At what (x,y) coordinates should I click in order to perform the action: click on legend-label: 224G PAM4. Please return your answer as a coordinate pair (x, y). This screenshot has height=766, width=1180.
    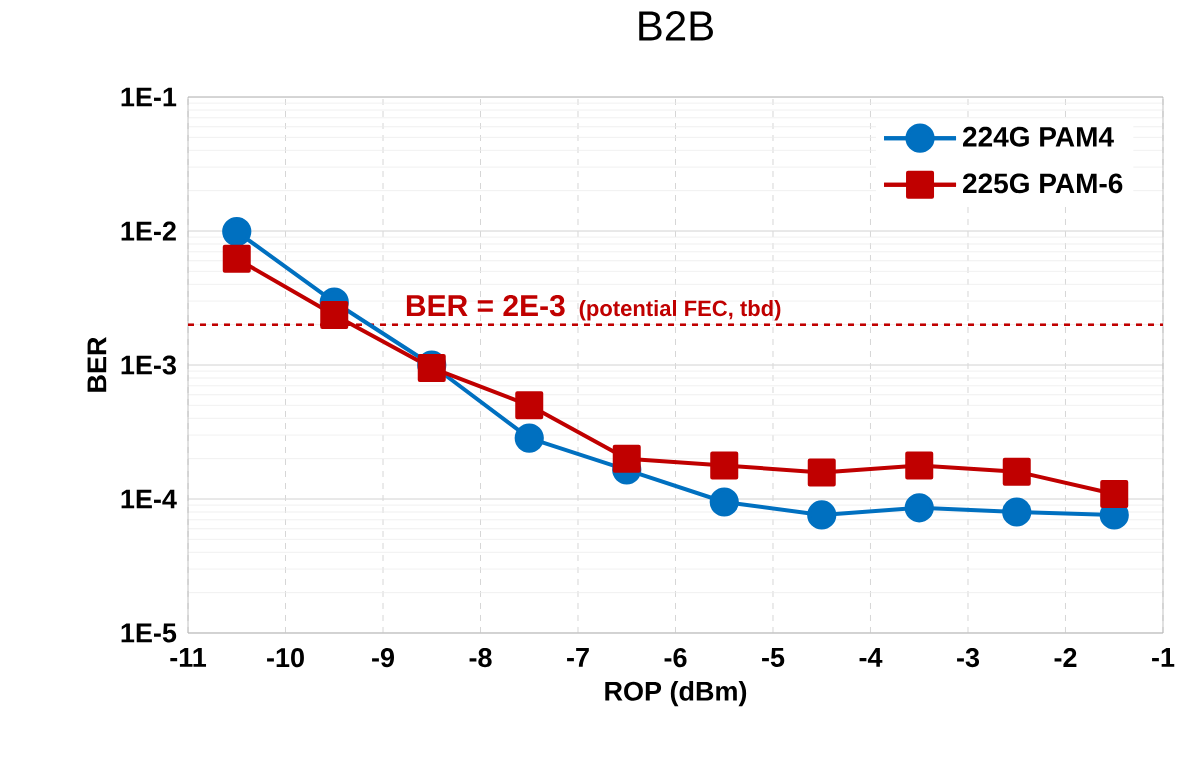
    Looking at the image, I should click on (1038, 136).